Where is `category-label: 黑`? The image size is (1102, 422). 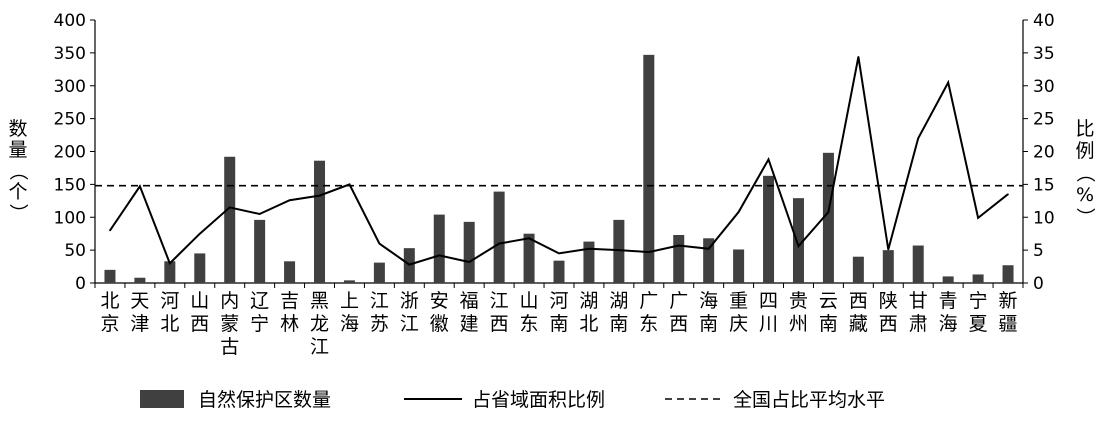
category-label: 黑 is located at coordinates (319, 301).